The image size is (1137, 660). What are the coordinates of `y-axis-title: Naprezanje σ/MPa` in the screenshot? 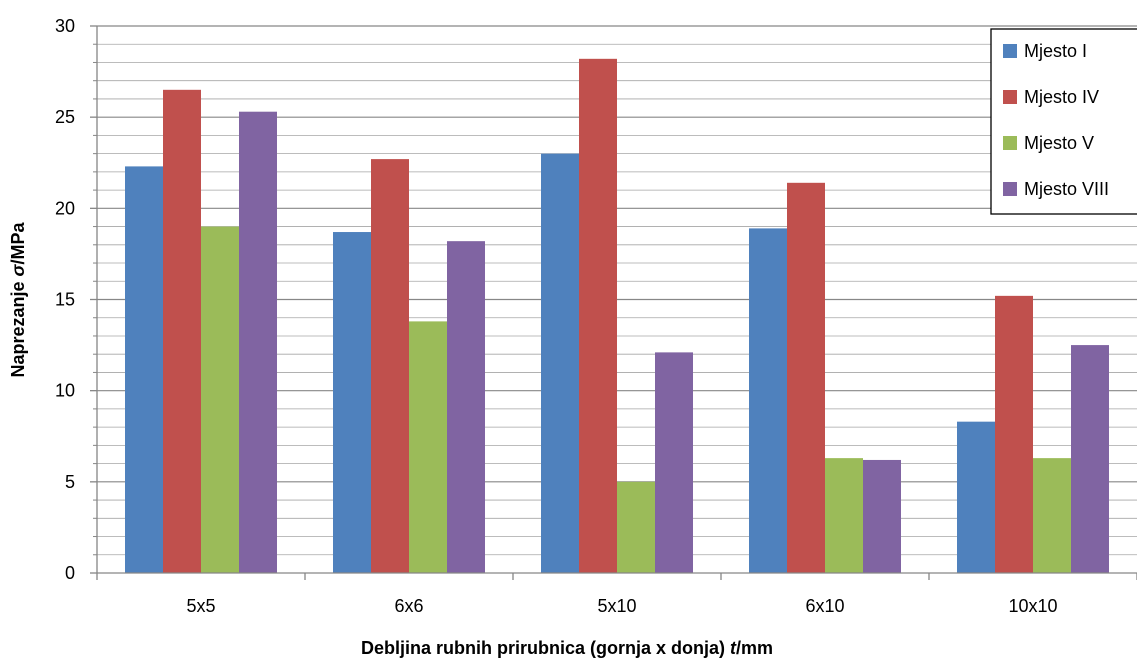 It's located at (18, 300).